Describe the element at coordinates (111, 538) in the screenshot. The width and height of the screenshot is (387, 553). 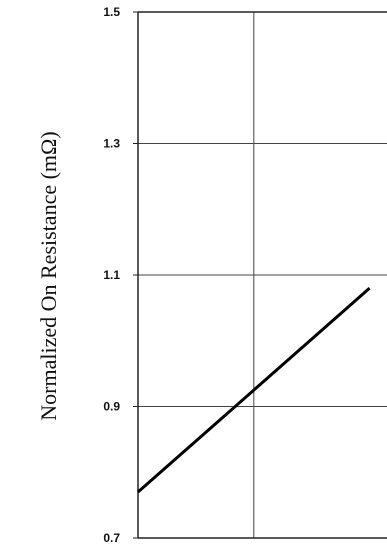
I see `y-tick-label: 0.7` at that location.